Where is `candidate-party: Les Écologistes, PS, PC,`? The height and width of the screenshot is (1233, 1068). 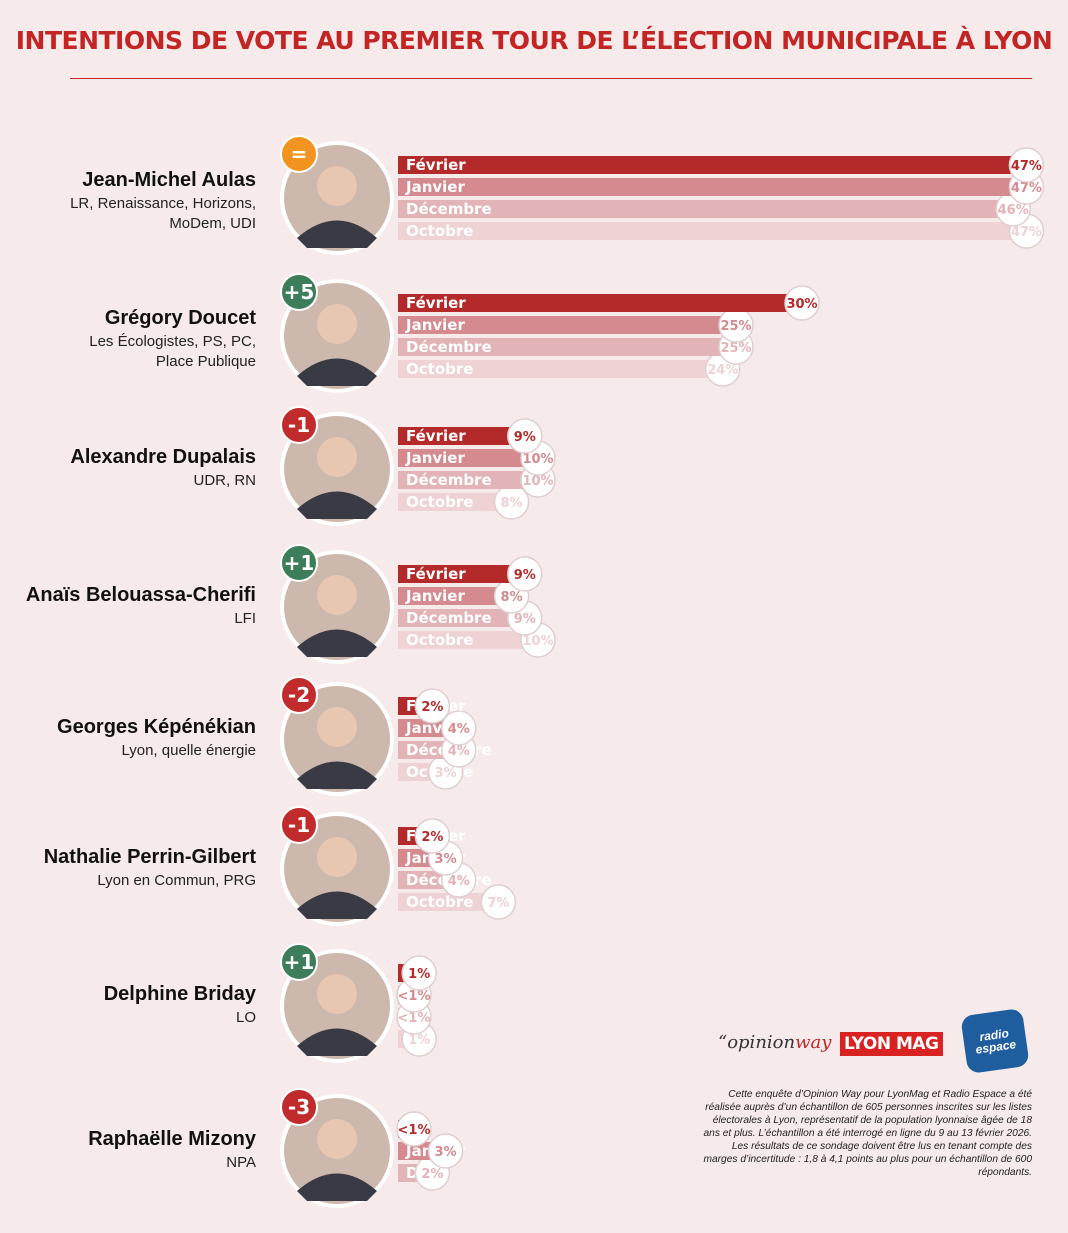 candidate-party: Les Écologistes, PS, PC, is located at coordinates (172, 341).